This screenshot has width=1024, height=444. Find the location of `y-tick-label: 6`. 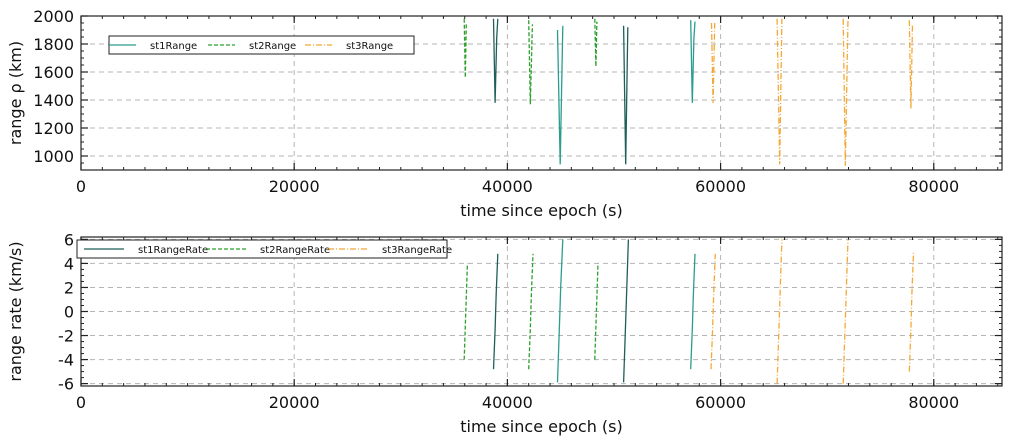

y-tick-label: 6 is located at coordinates (69, 239).